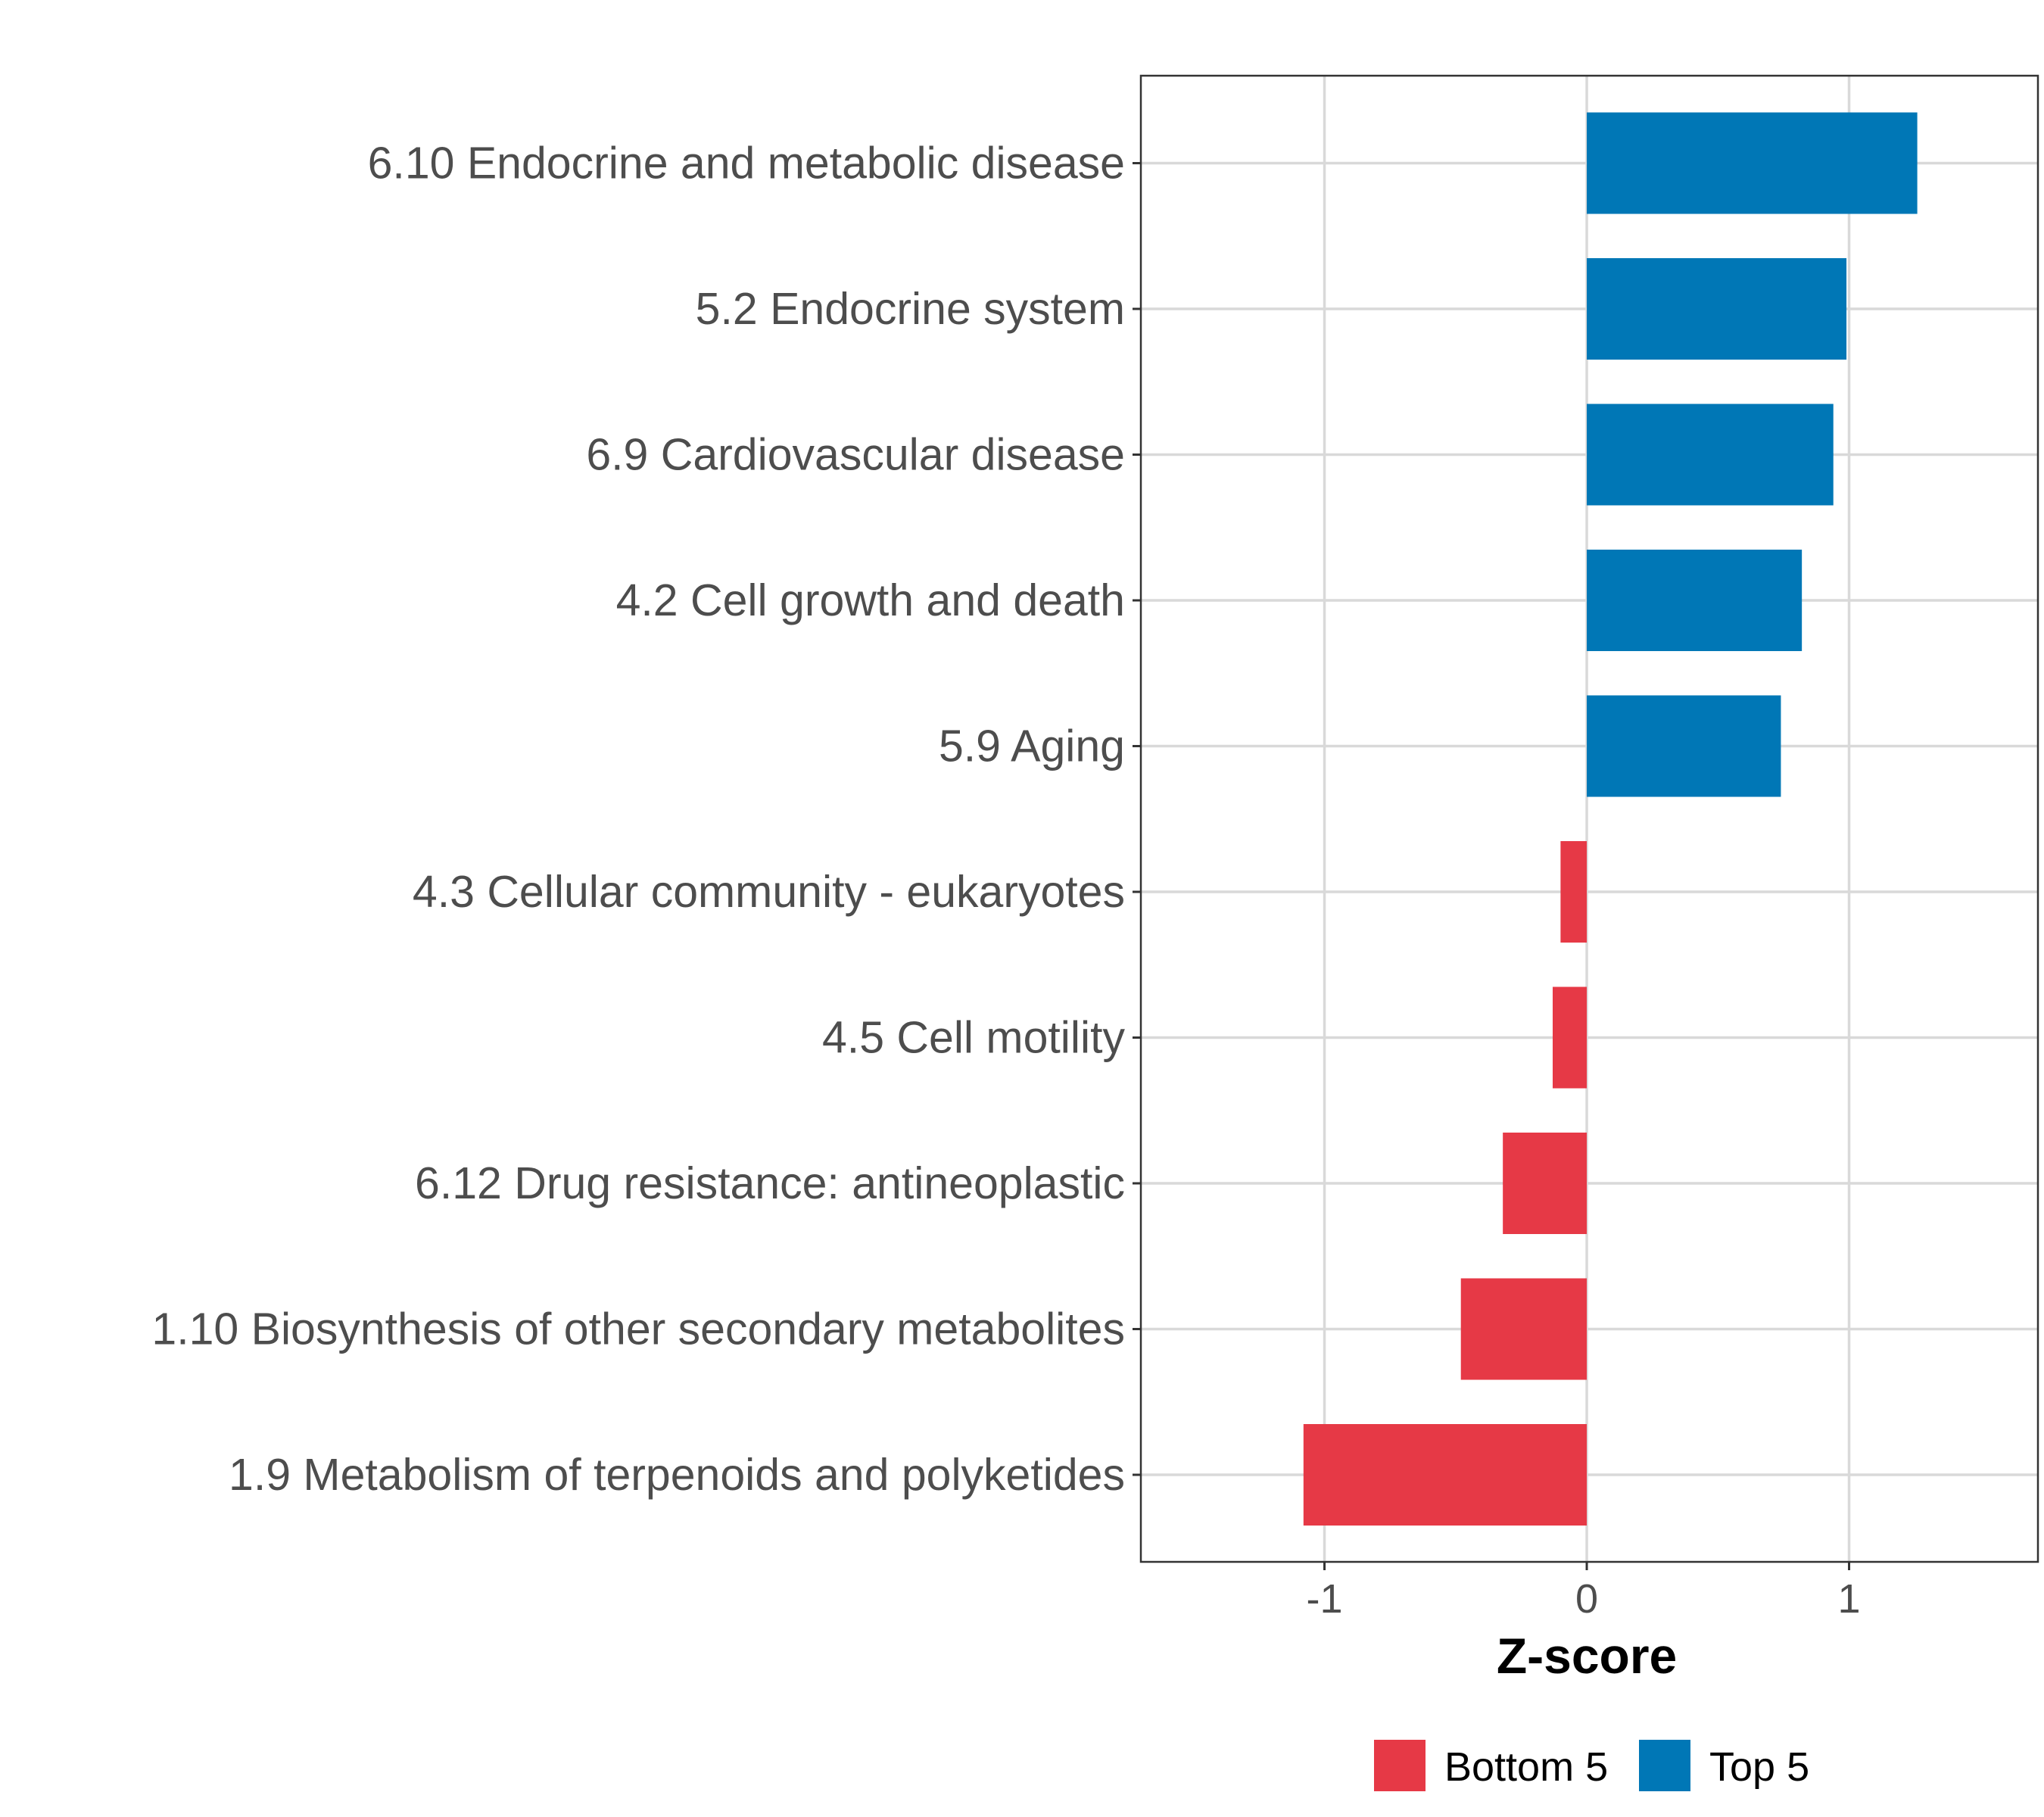 This screenshot has height=1817, width=2044. What do you see at coordinates (855, 455) in the screenshot?
I see `y-tick-label: 6.9 Cardiovascular disease` at bounding box center [855, 455].